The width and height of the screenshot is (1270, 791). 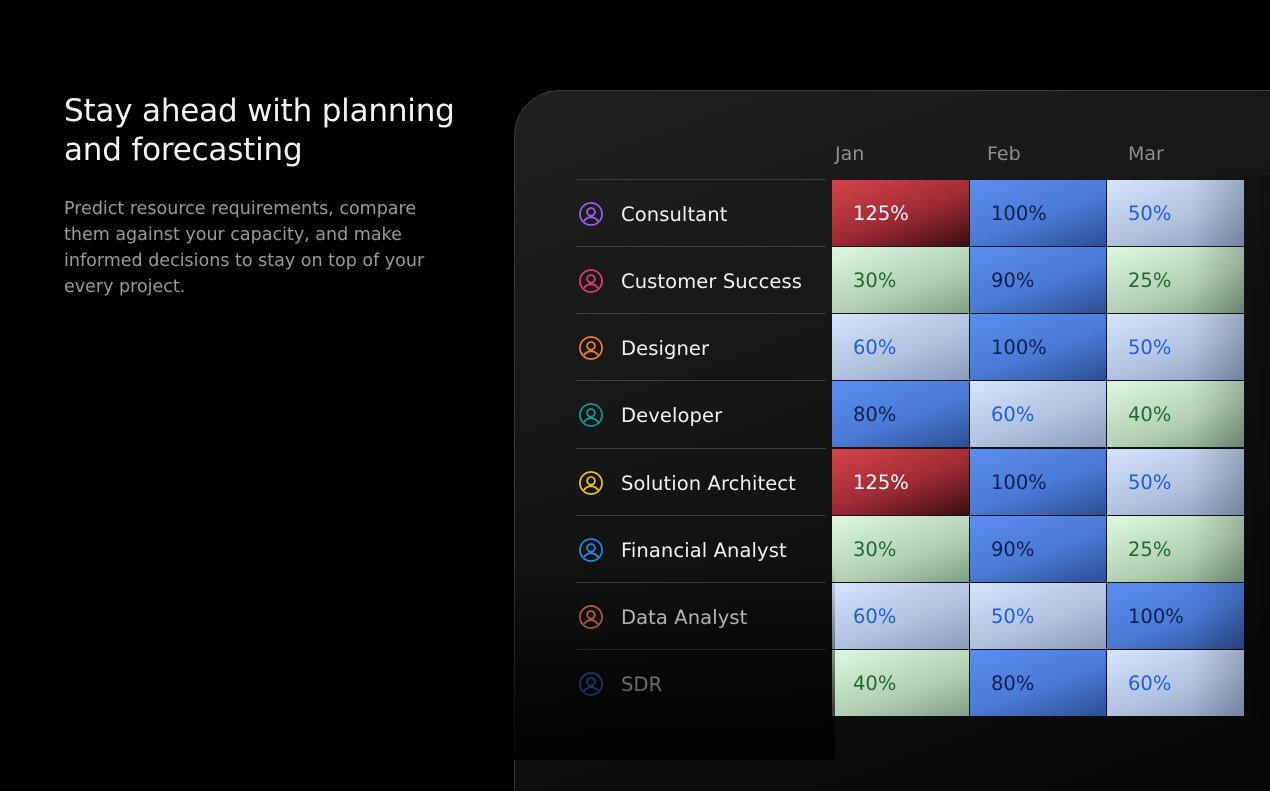 What do you see at coordinates (642, 684) in the screenshot?
I see `role-label: SDR` at bounding box center [642, 684].